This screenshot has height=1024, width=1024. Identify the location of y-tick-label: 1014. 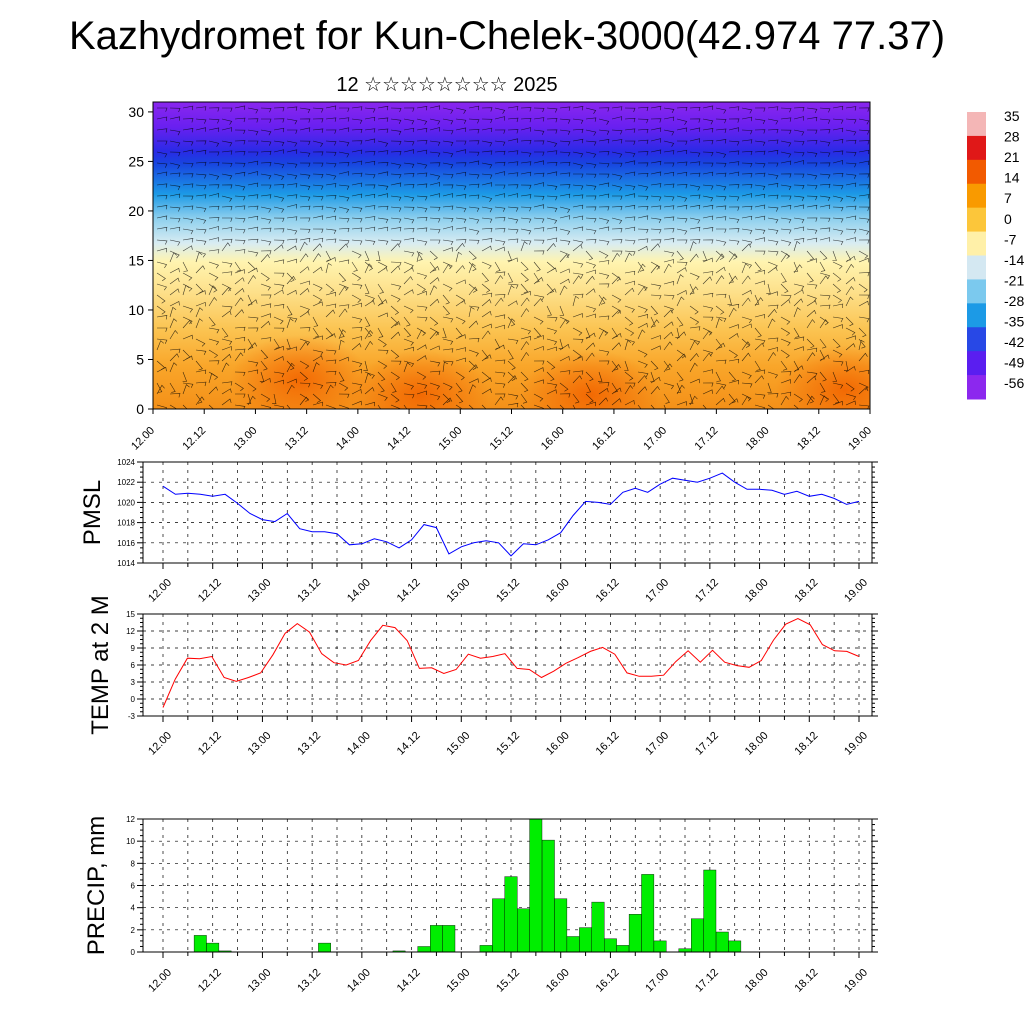
(126, 563).